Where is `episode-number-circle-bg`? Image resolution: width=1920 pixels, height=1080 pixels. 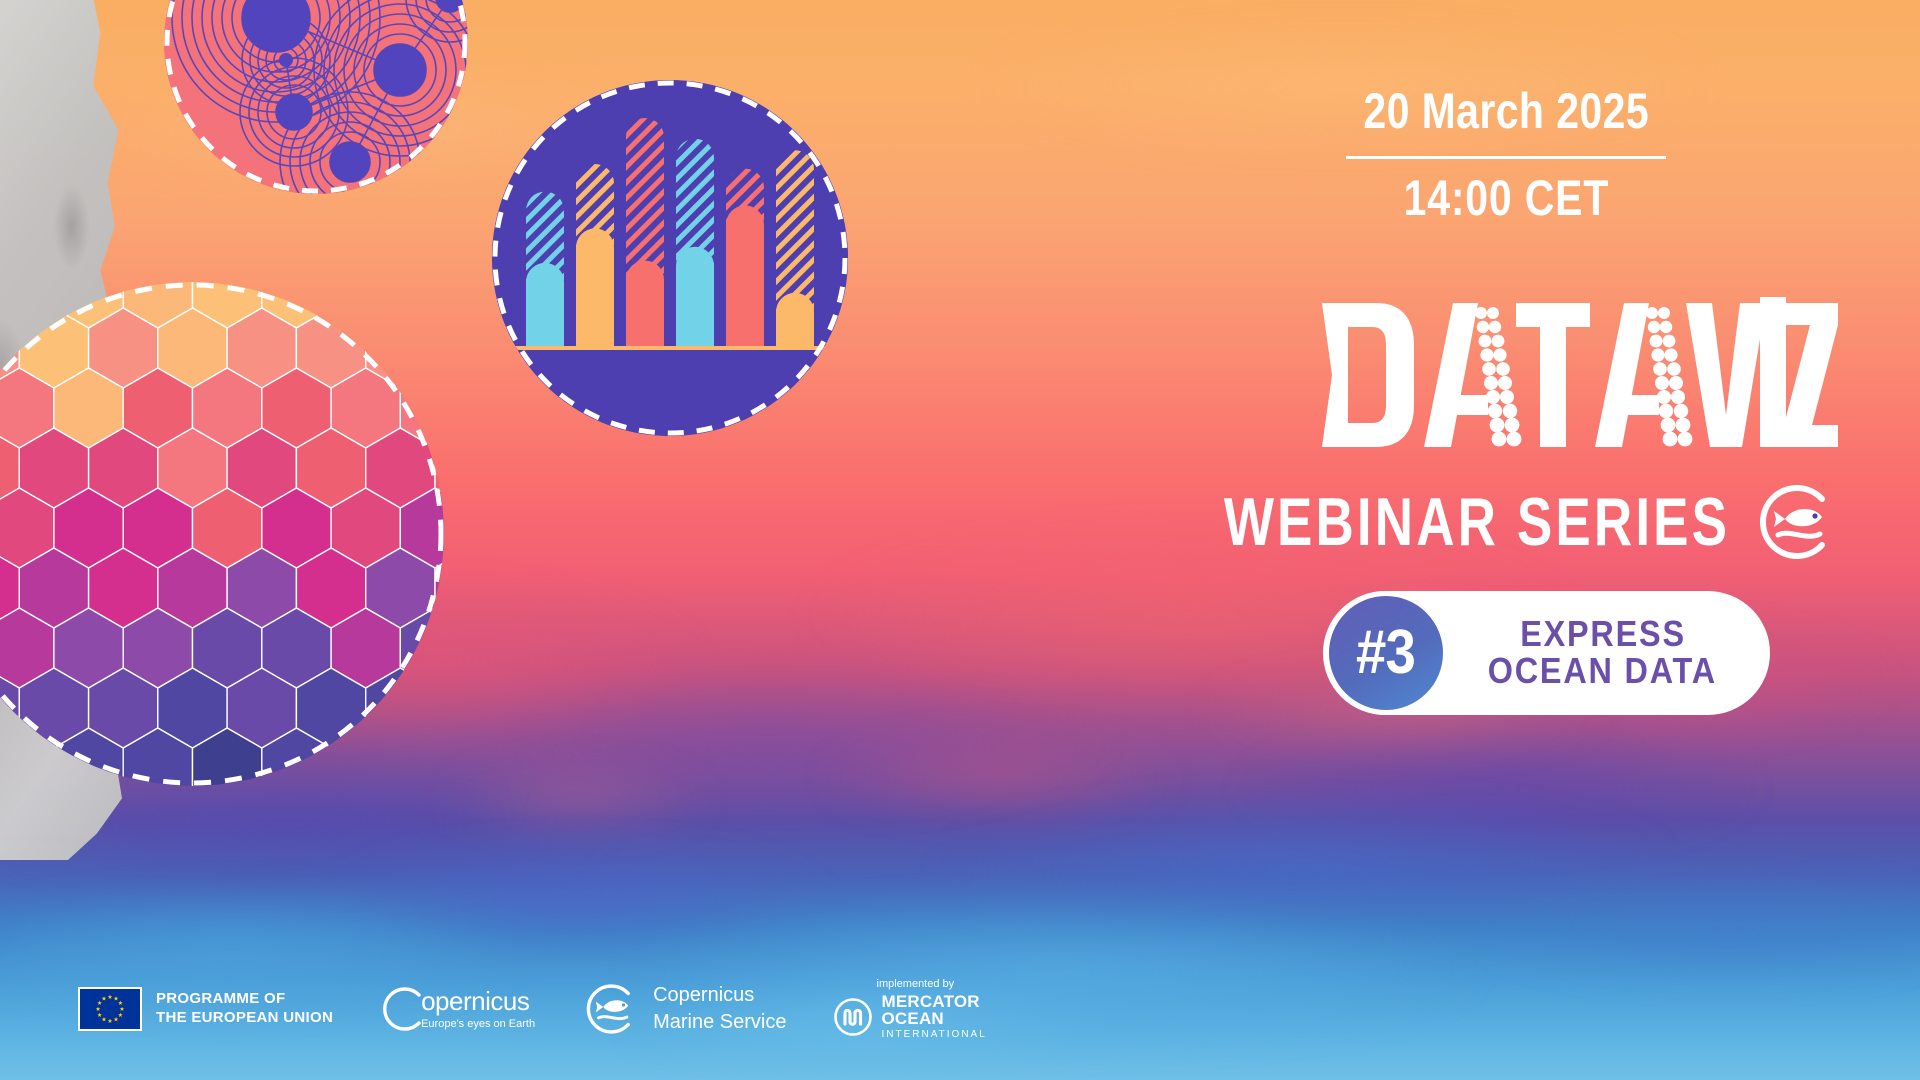
episode-number-circle-bg is located at coordinates (1386, 653).